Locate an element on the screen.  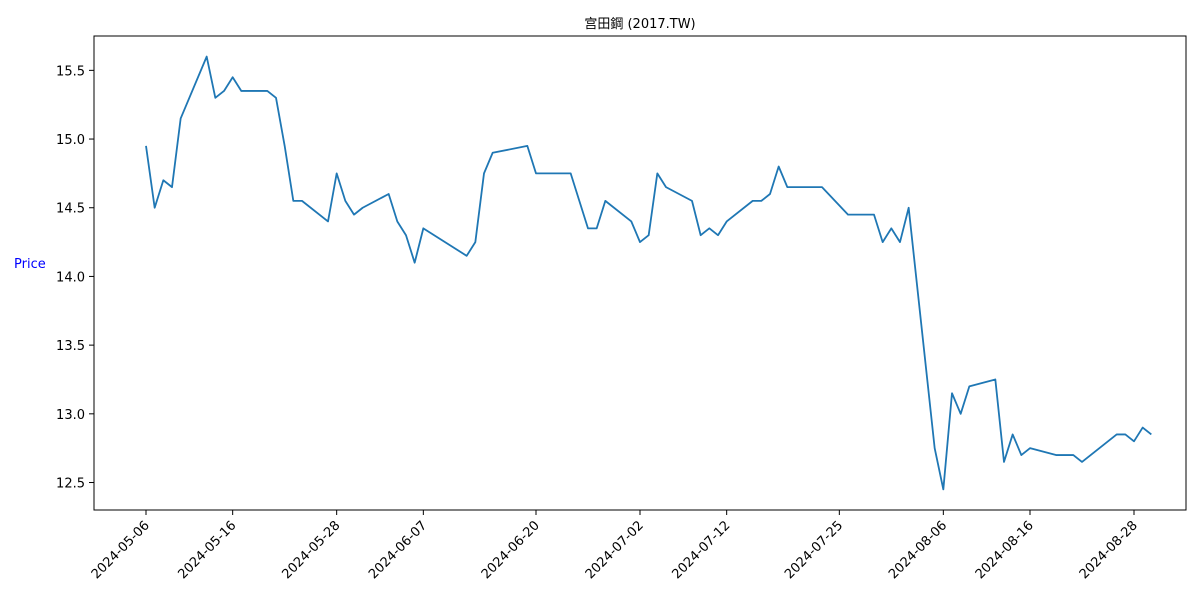
x-tick-label: 2024-05-06 is located at coordinates (121, 550).